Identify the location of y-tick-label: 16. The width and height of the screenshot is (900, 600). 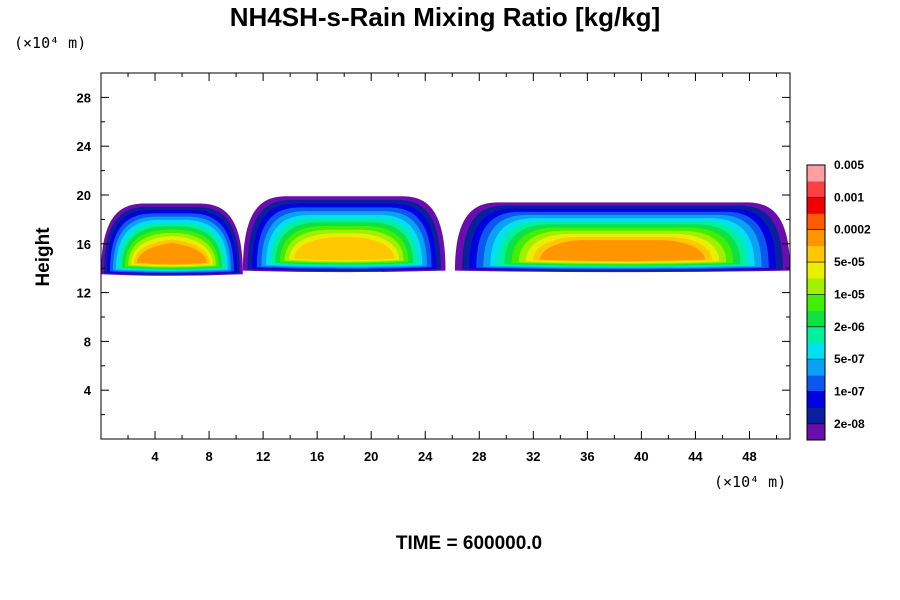
(84, 244).